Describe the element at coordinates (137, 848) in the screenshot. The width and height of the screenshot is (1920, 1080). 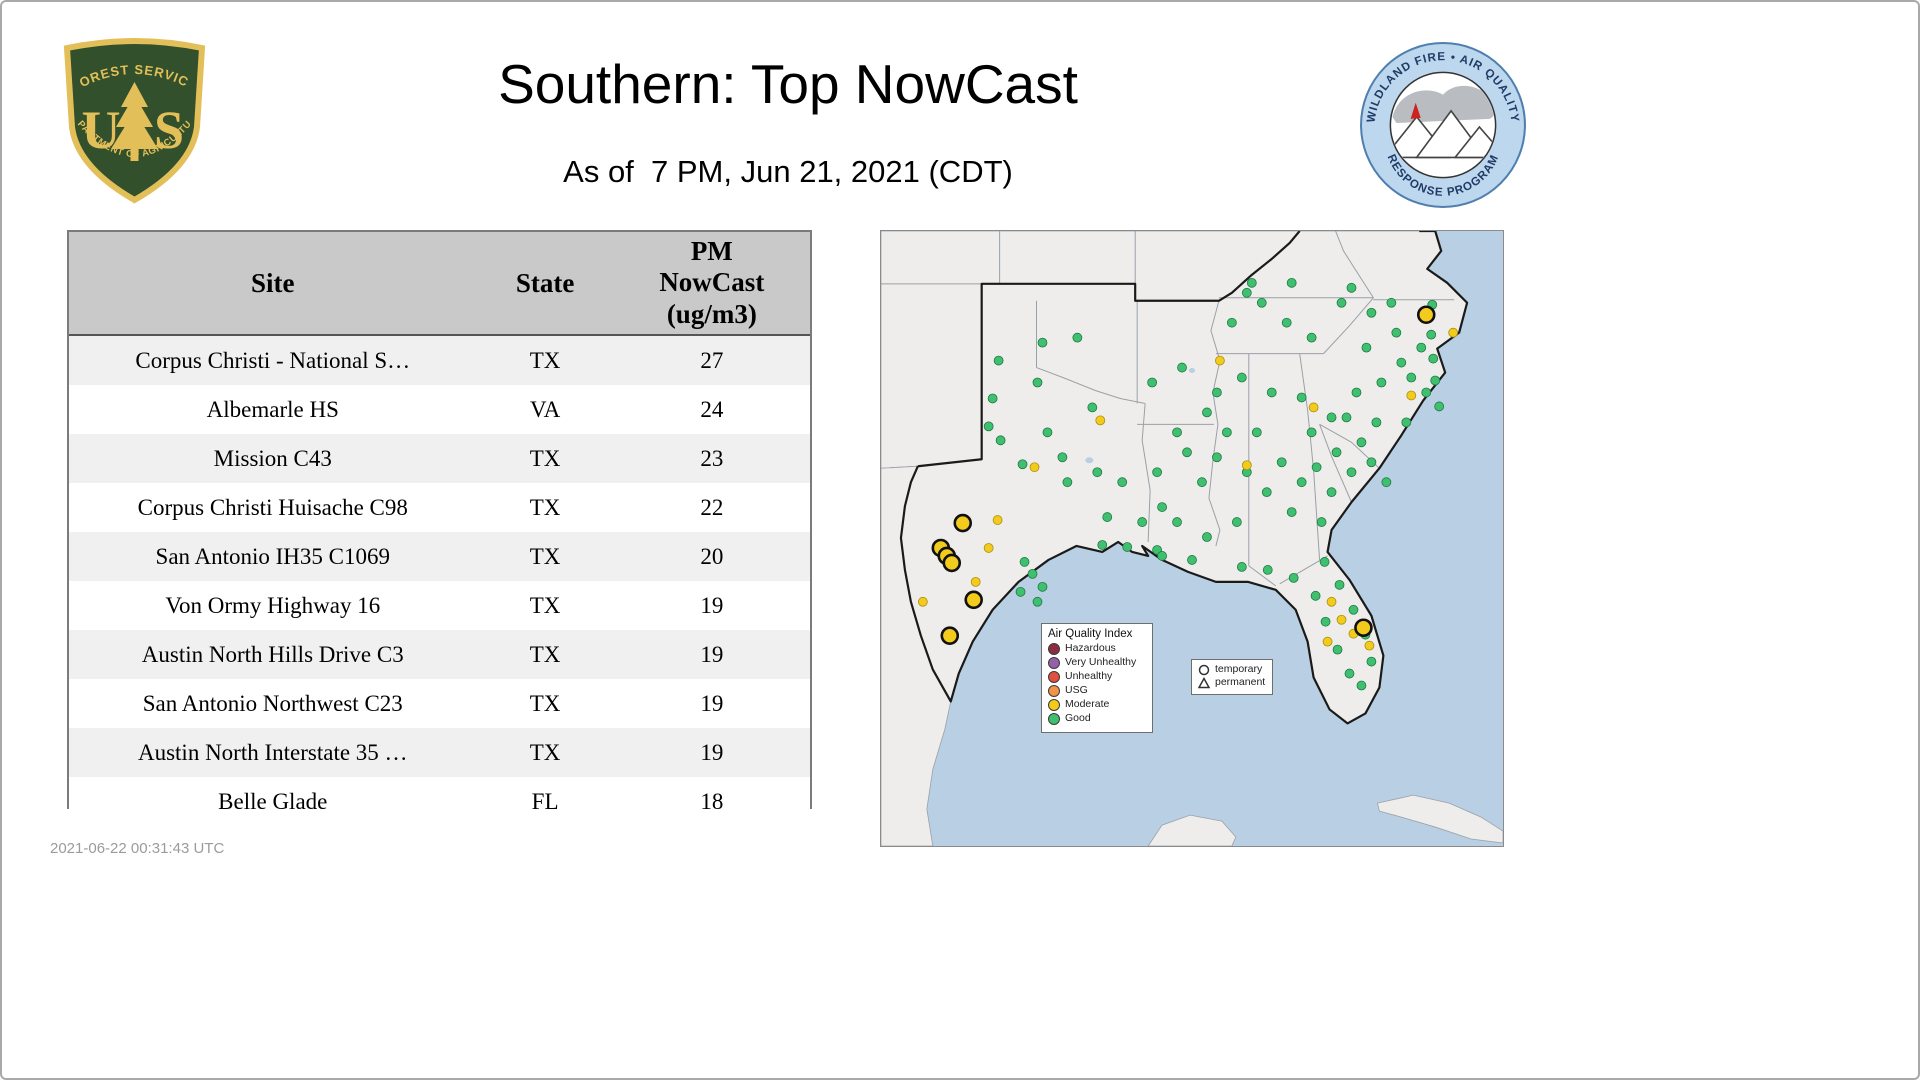
I see `generated-timestamp: 2021-06-22 00:31:43 UTC` at that location.